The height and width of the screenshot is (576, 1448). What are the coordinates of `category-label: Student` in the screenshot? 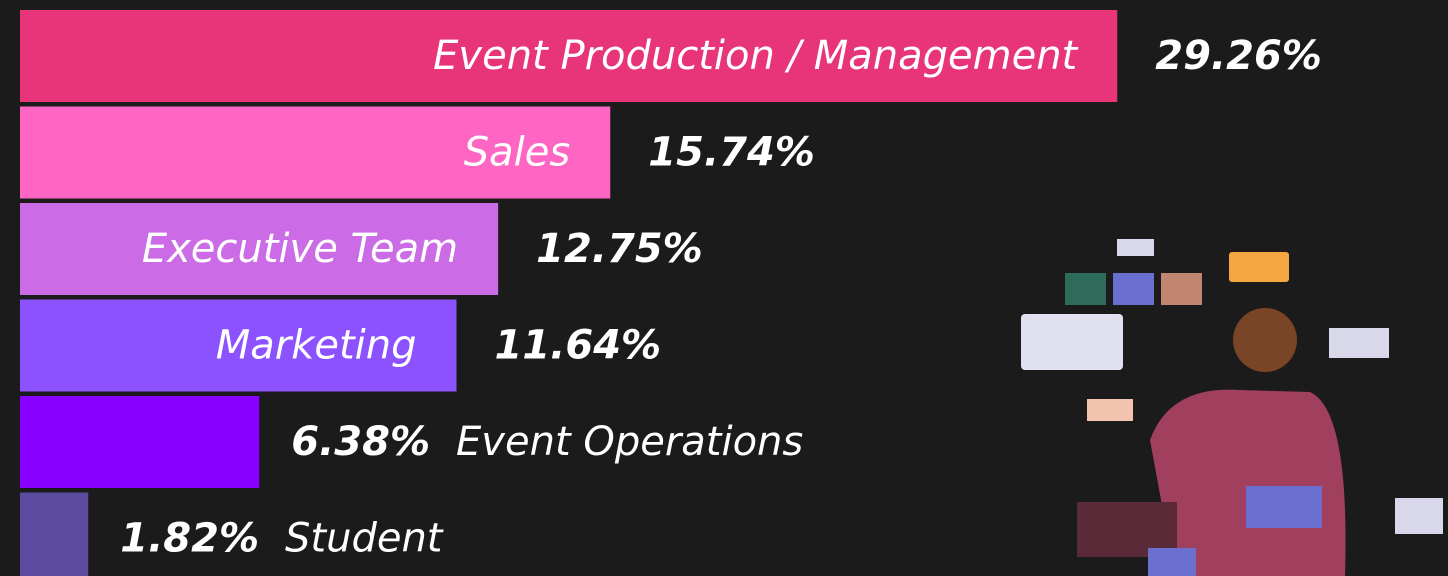 It's located at (364, 539).